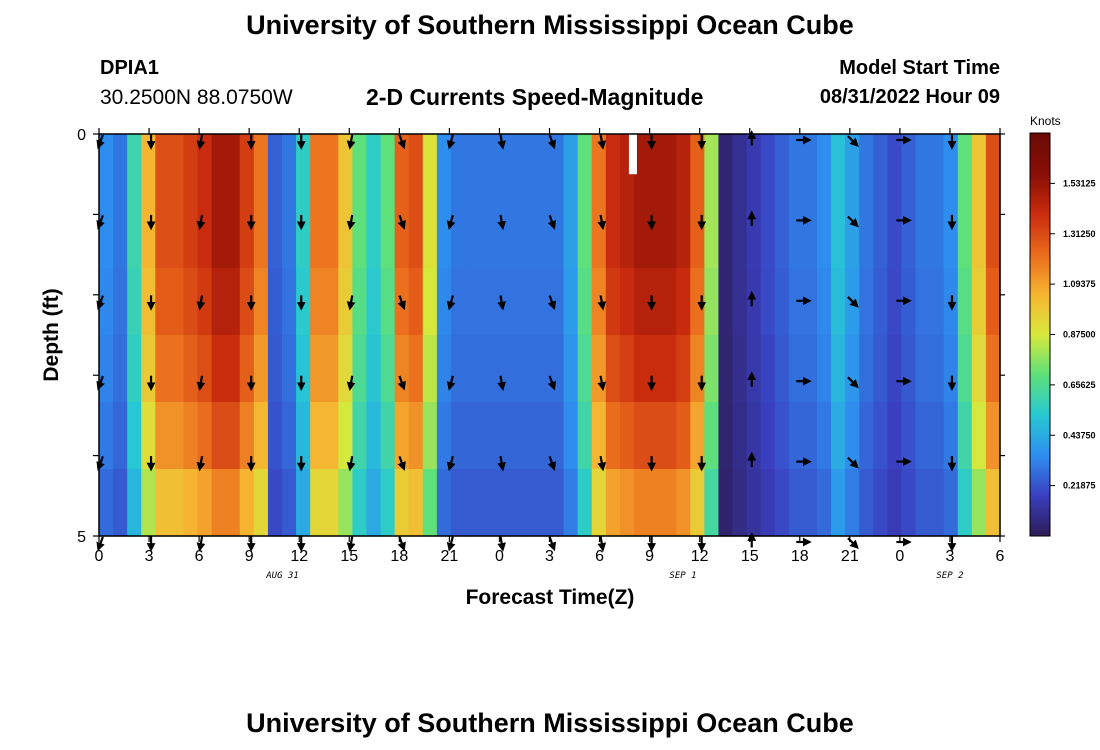 The width and height of the screenshot is (1100, 750). Describe the element at coordinates (149, 556) in the screenshot. I see `x-tick-label: 3` at that location.